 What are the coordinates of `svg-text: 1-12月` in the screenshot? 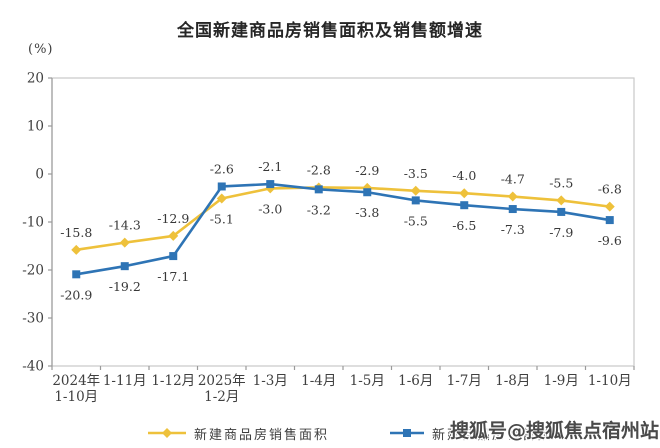 It's located at (173, 381).